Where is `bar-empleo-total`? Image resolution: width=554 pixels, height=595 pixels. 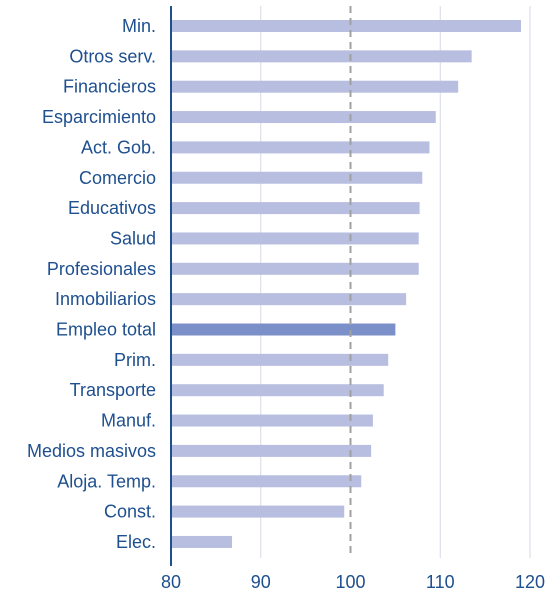 bar-empleo-total is located at coordinates (284, 329).